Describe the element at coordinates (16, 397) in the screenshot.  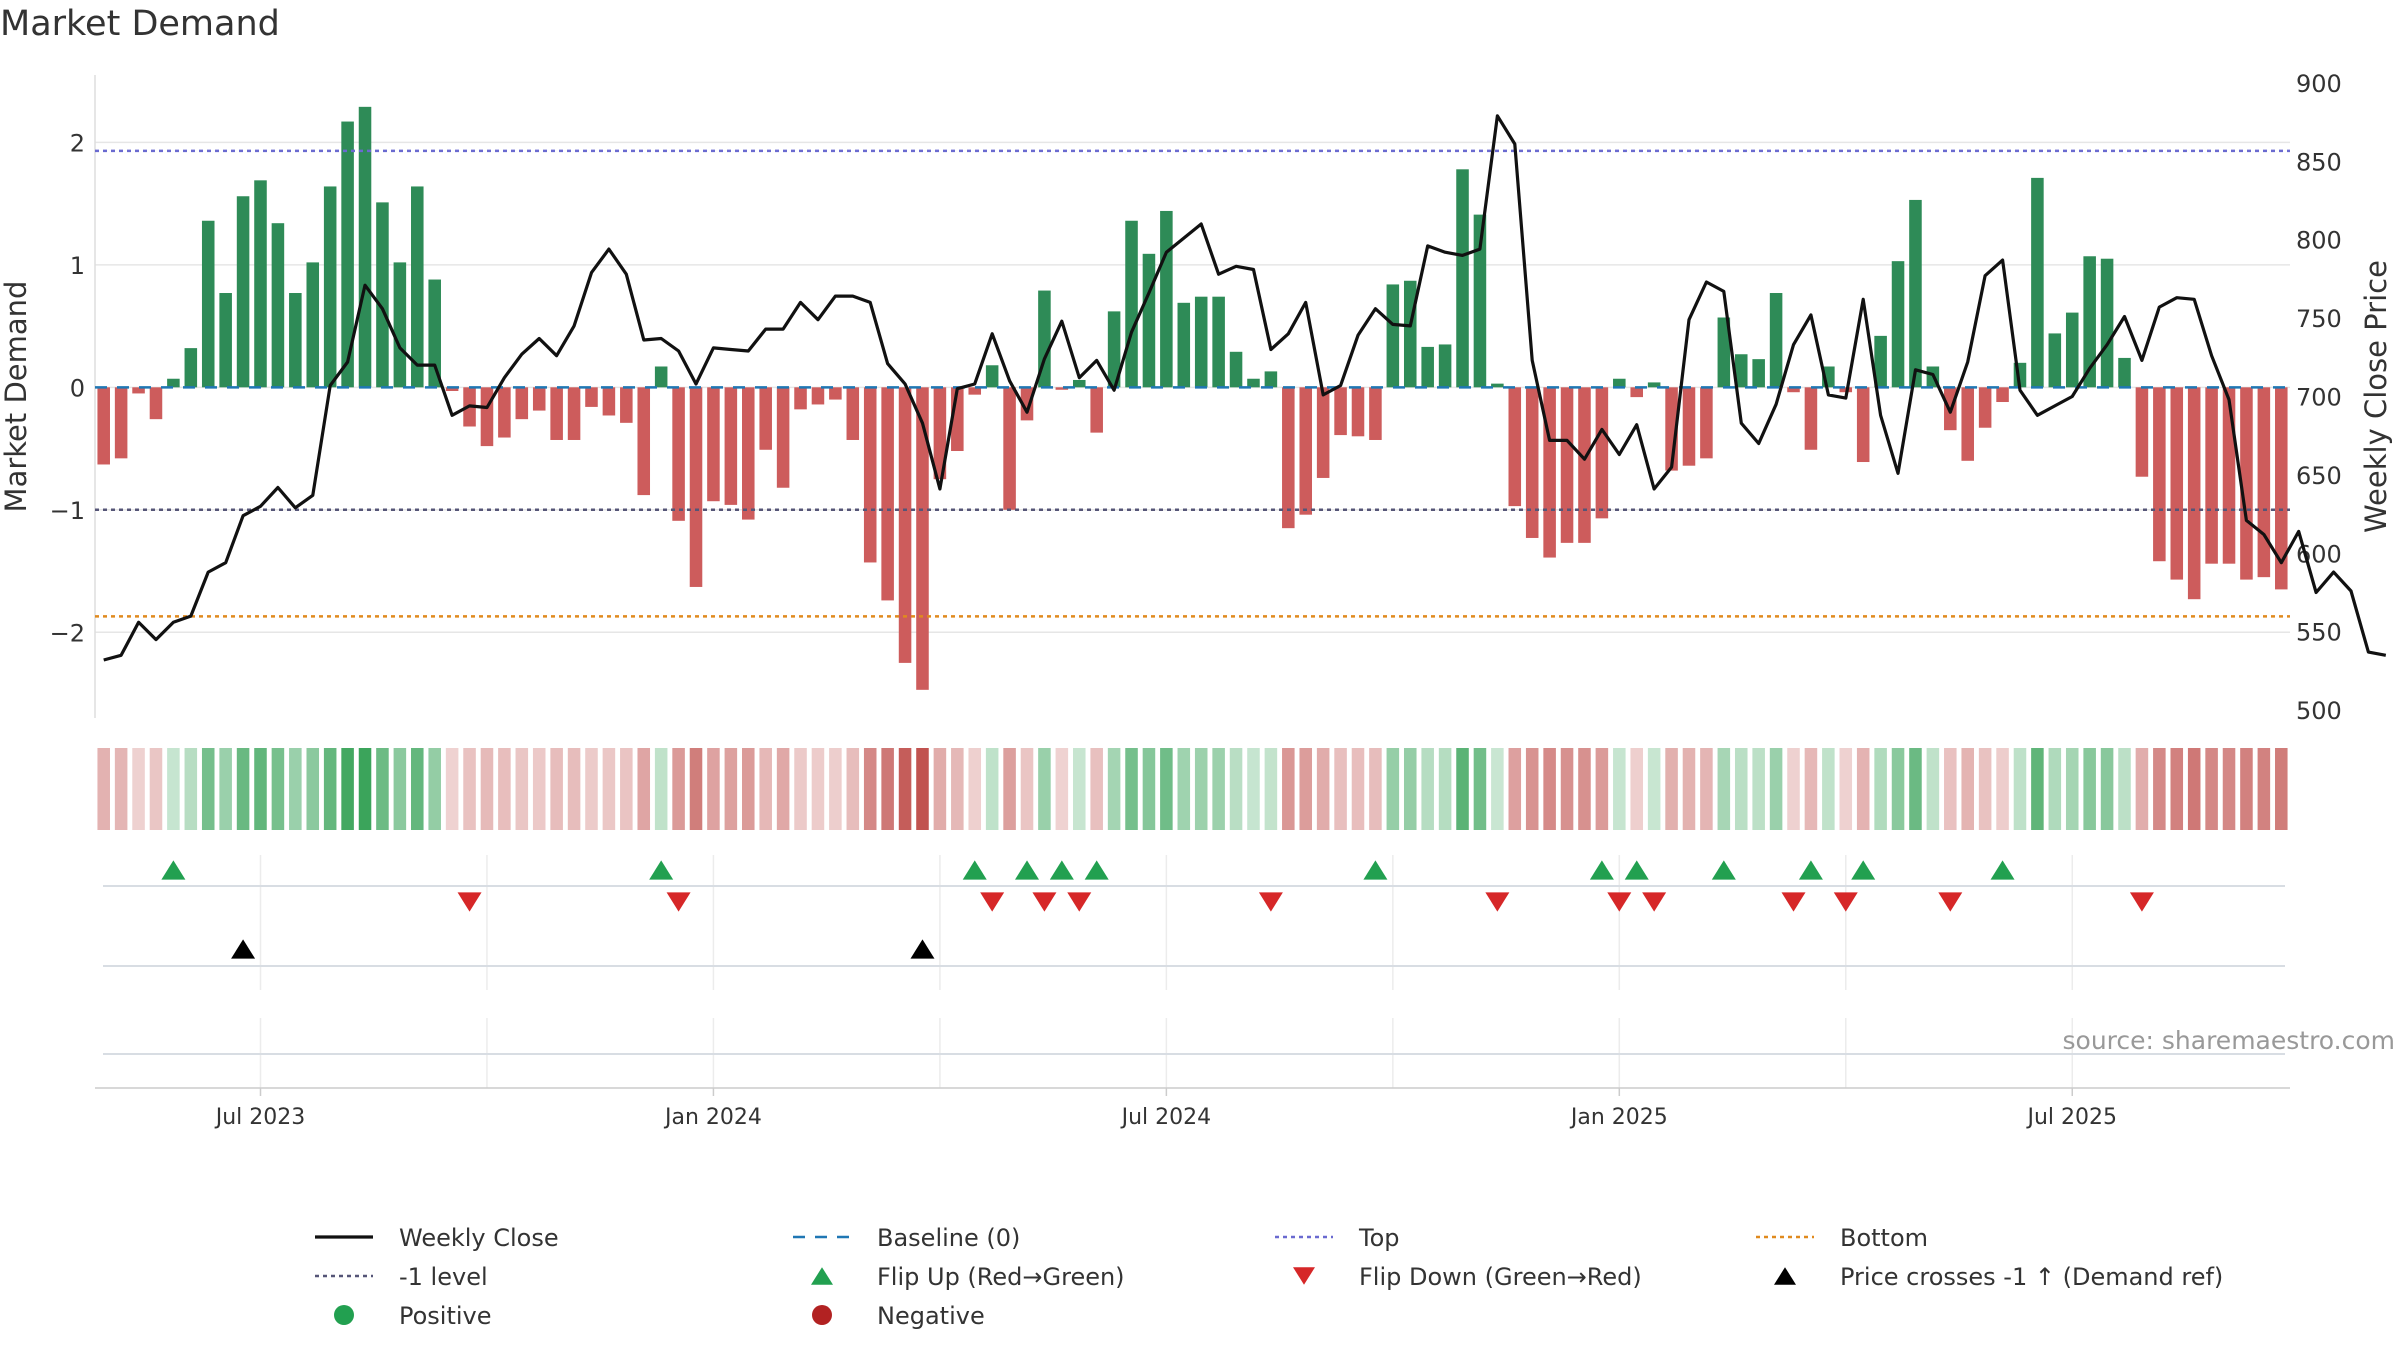
I see `left-axis-label: Market Demand` at that location.